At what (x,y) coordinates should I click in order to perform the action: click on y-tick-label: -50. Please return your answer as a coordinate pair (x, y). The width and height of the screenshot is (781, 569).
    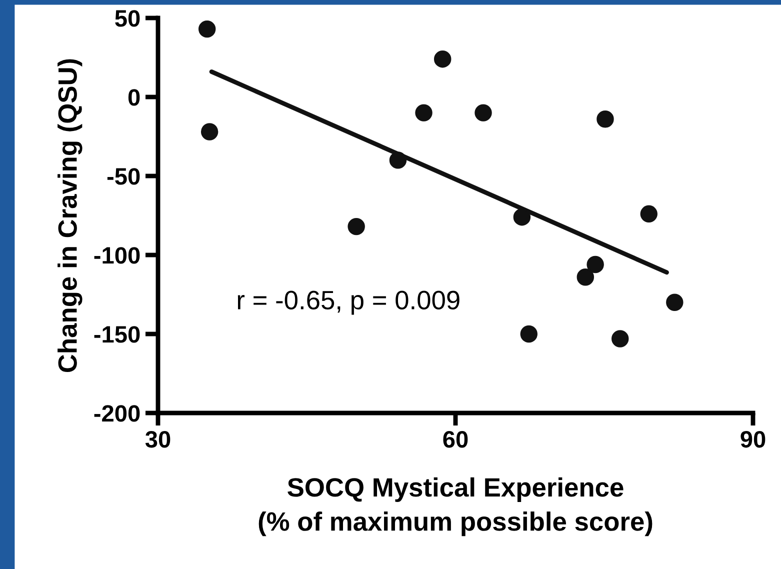
    Looking at the image, I should click on (123, 176).